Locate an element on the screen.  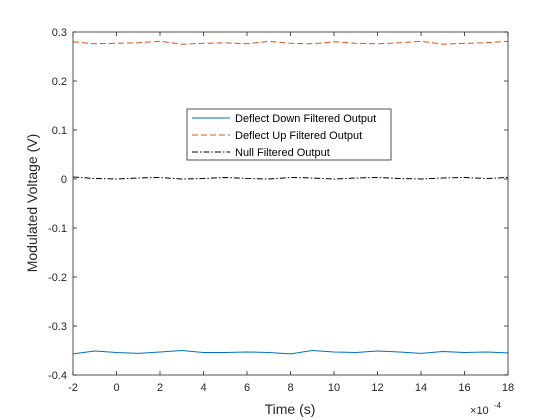
x-tick-label: 6 is located at coordinates (247, 388).